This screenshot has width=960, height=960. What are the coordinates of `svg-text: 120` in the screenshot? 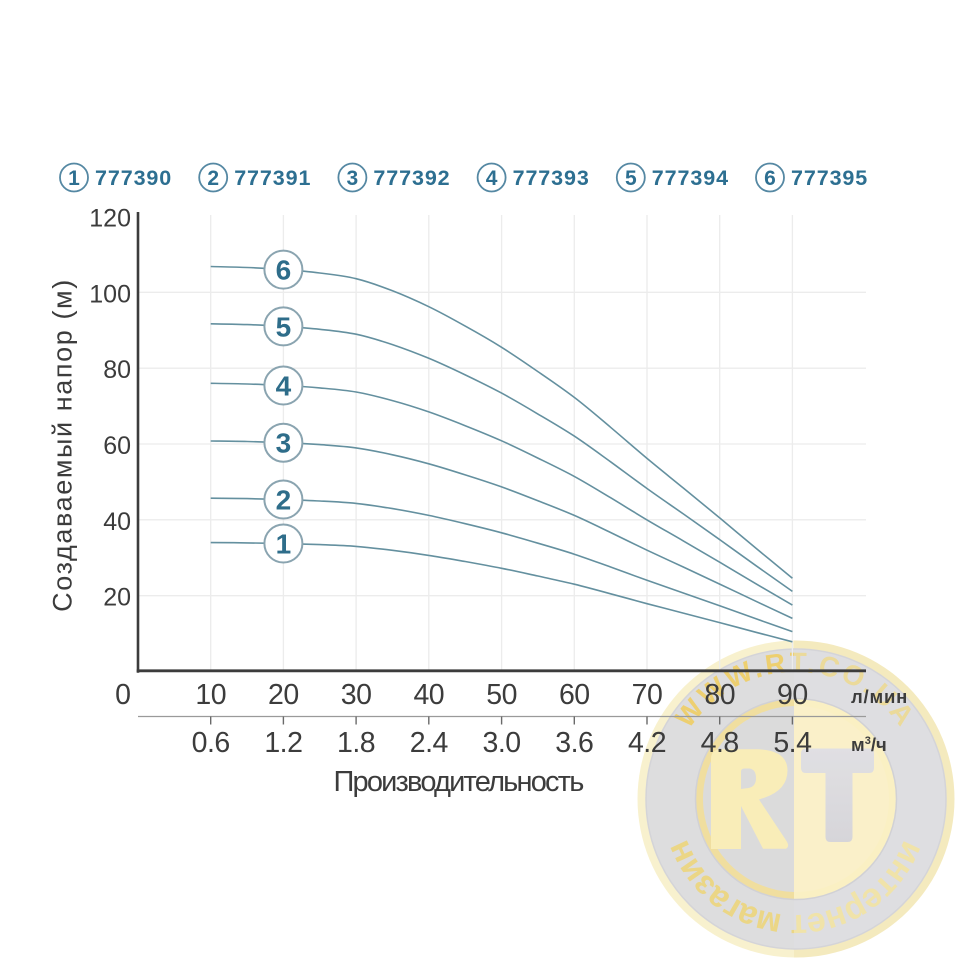 It's located at (110, 219).